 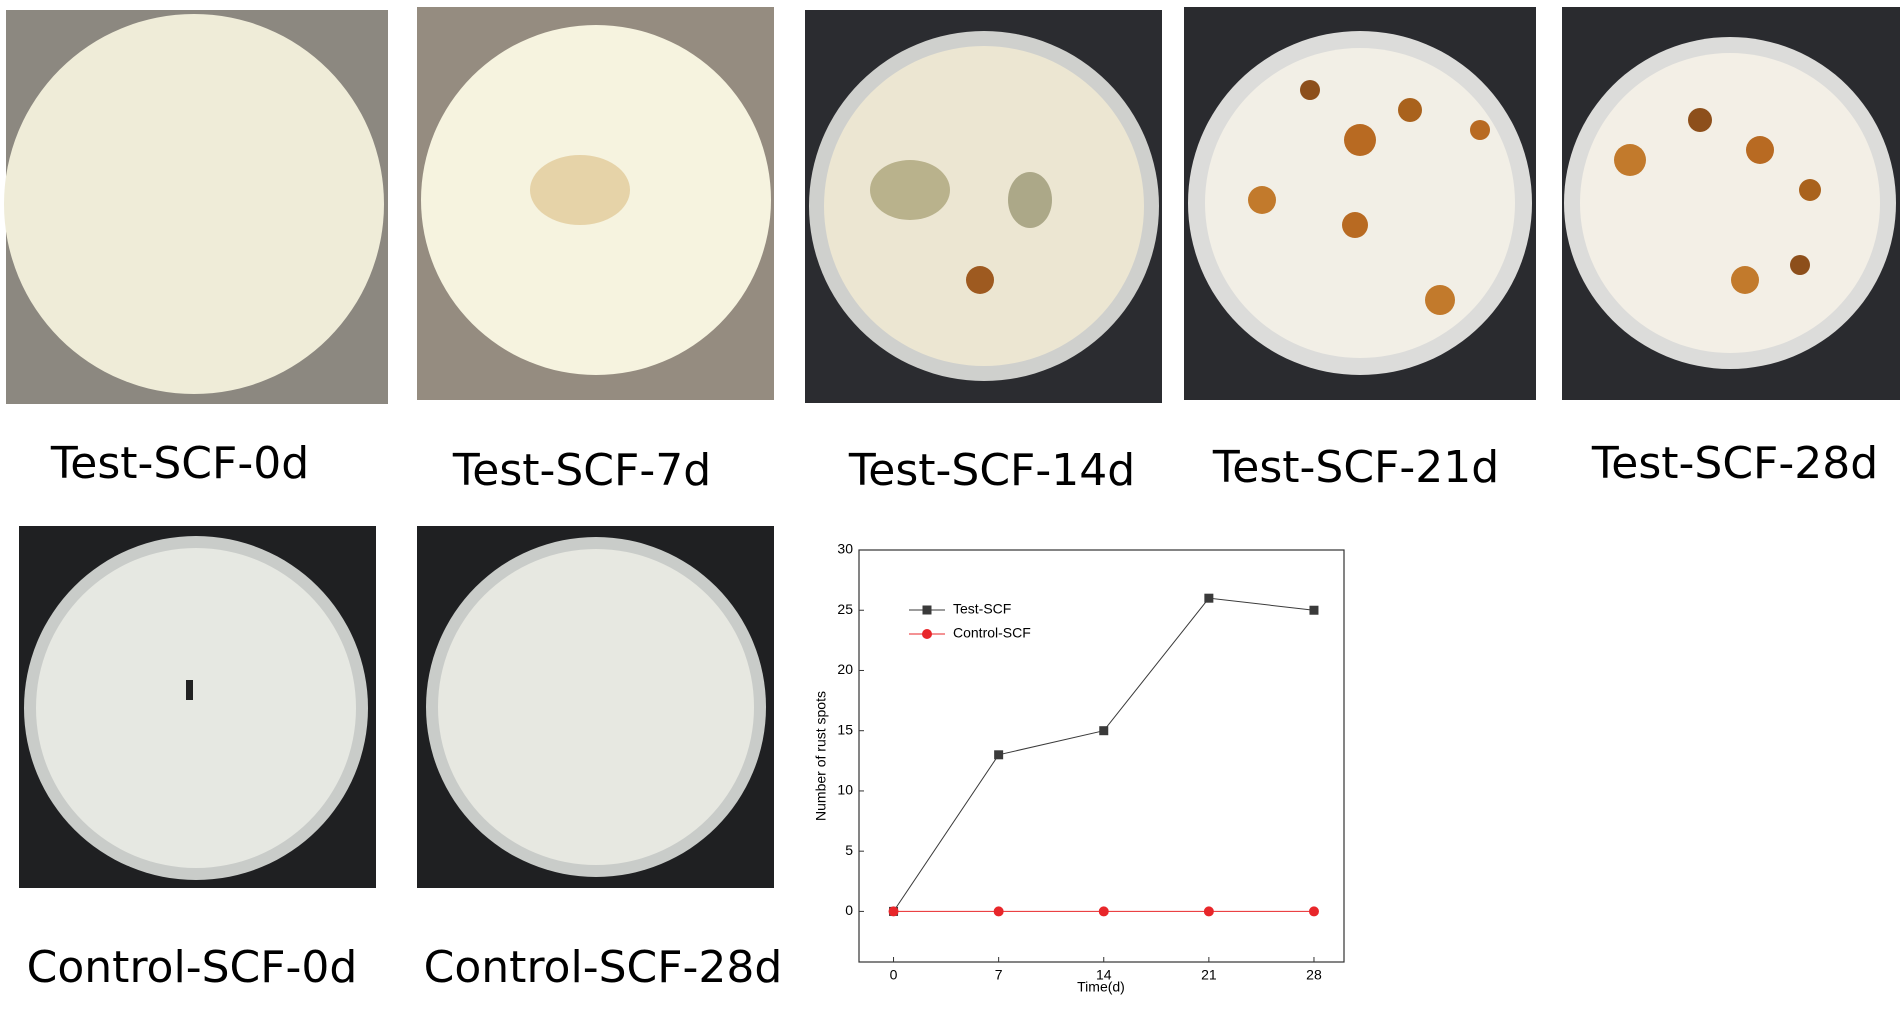 I want to click on y-tick-label: 15, so click(x=845, y=729).